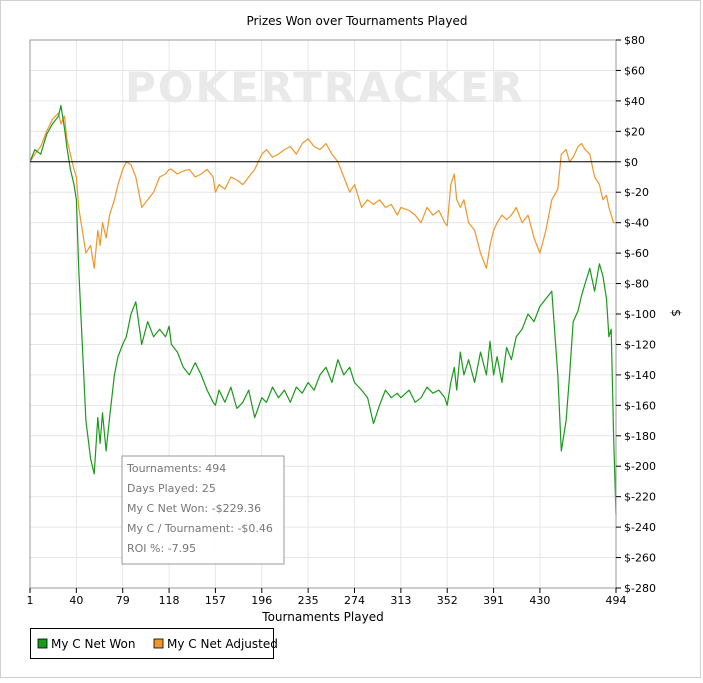 This screenshot has width=703, height=683. I want to click on y-tick-label-15: $-220, so click(640, 497).